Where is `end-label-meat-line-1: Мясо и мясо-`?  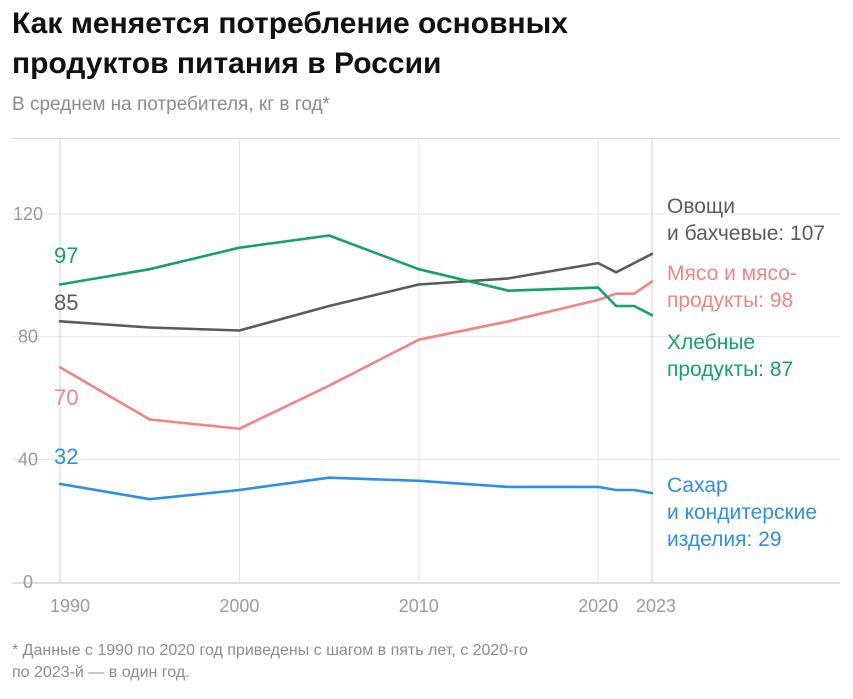
end-label-meat-line-1: Мясо и мясо- is located at coordinates (732, 273).